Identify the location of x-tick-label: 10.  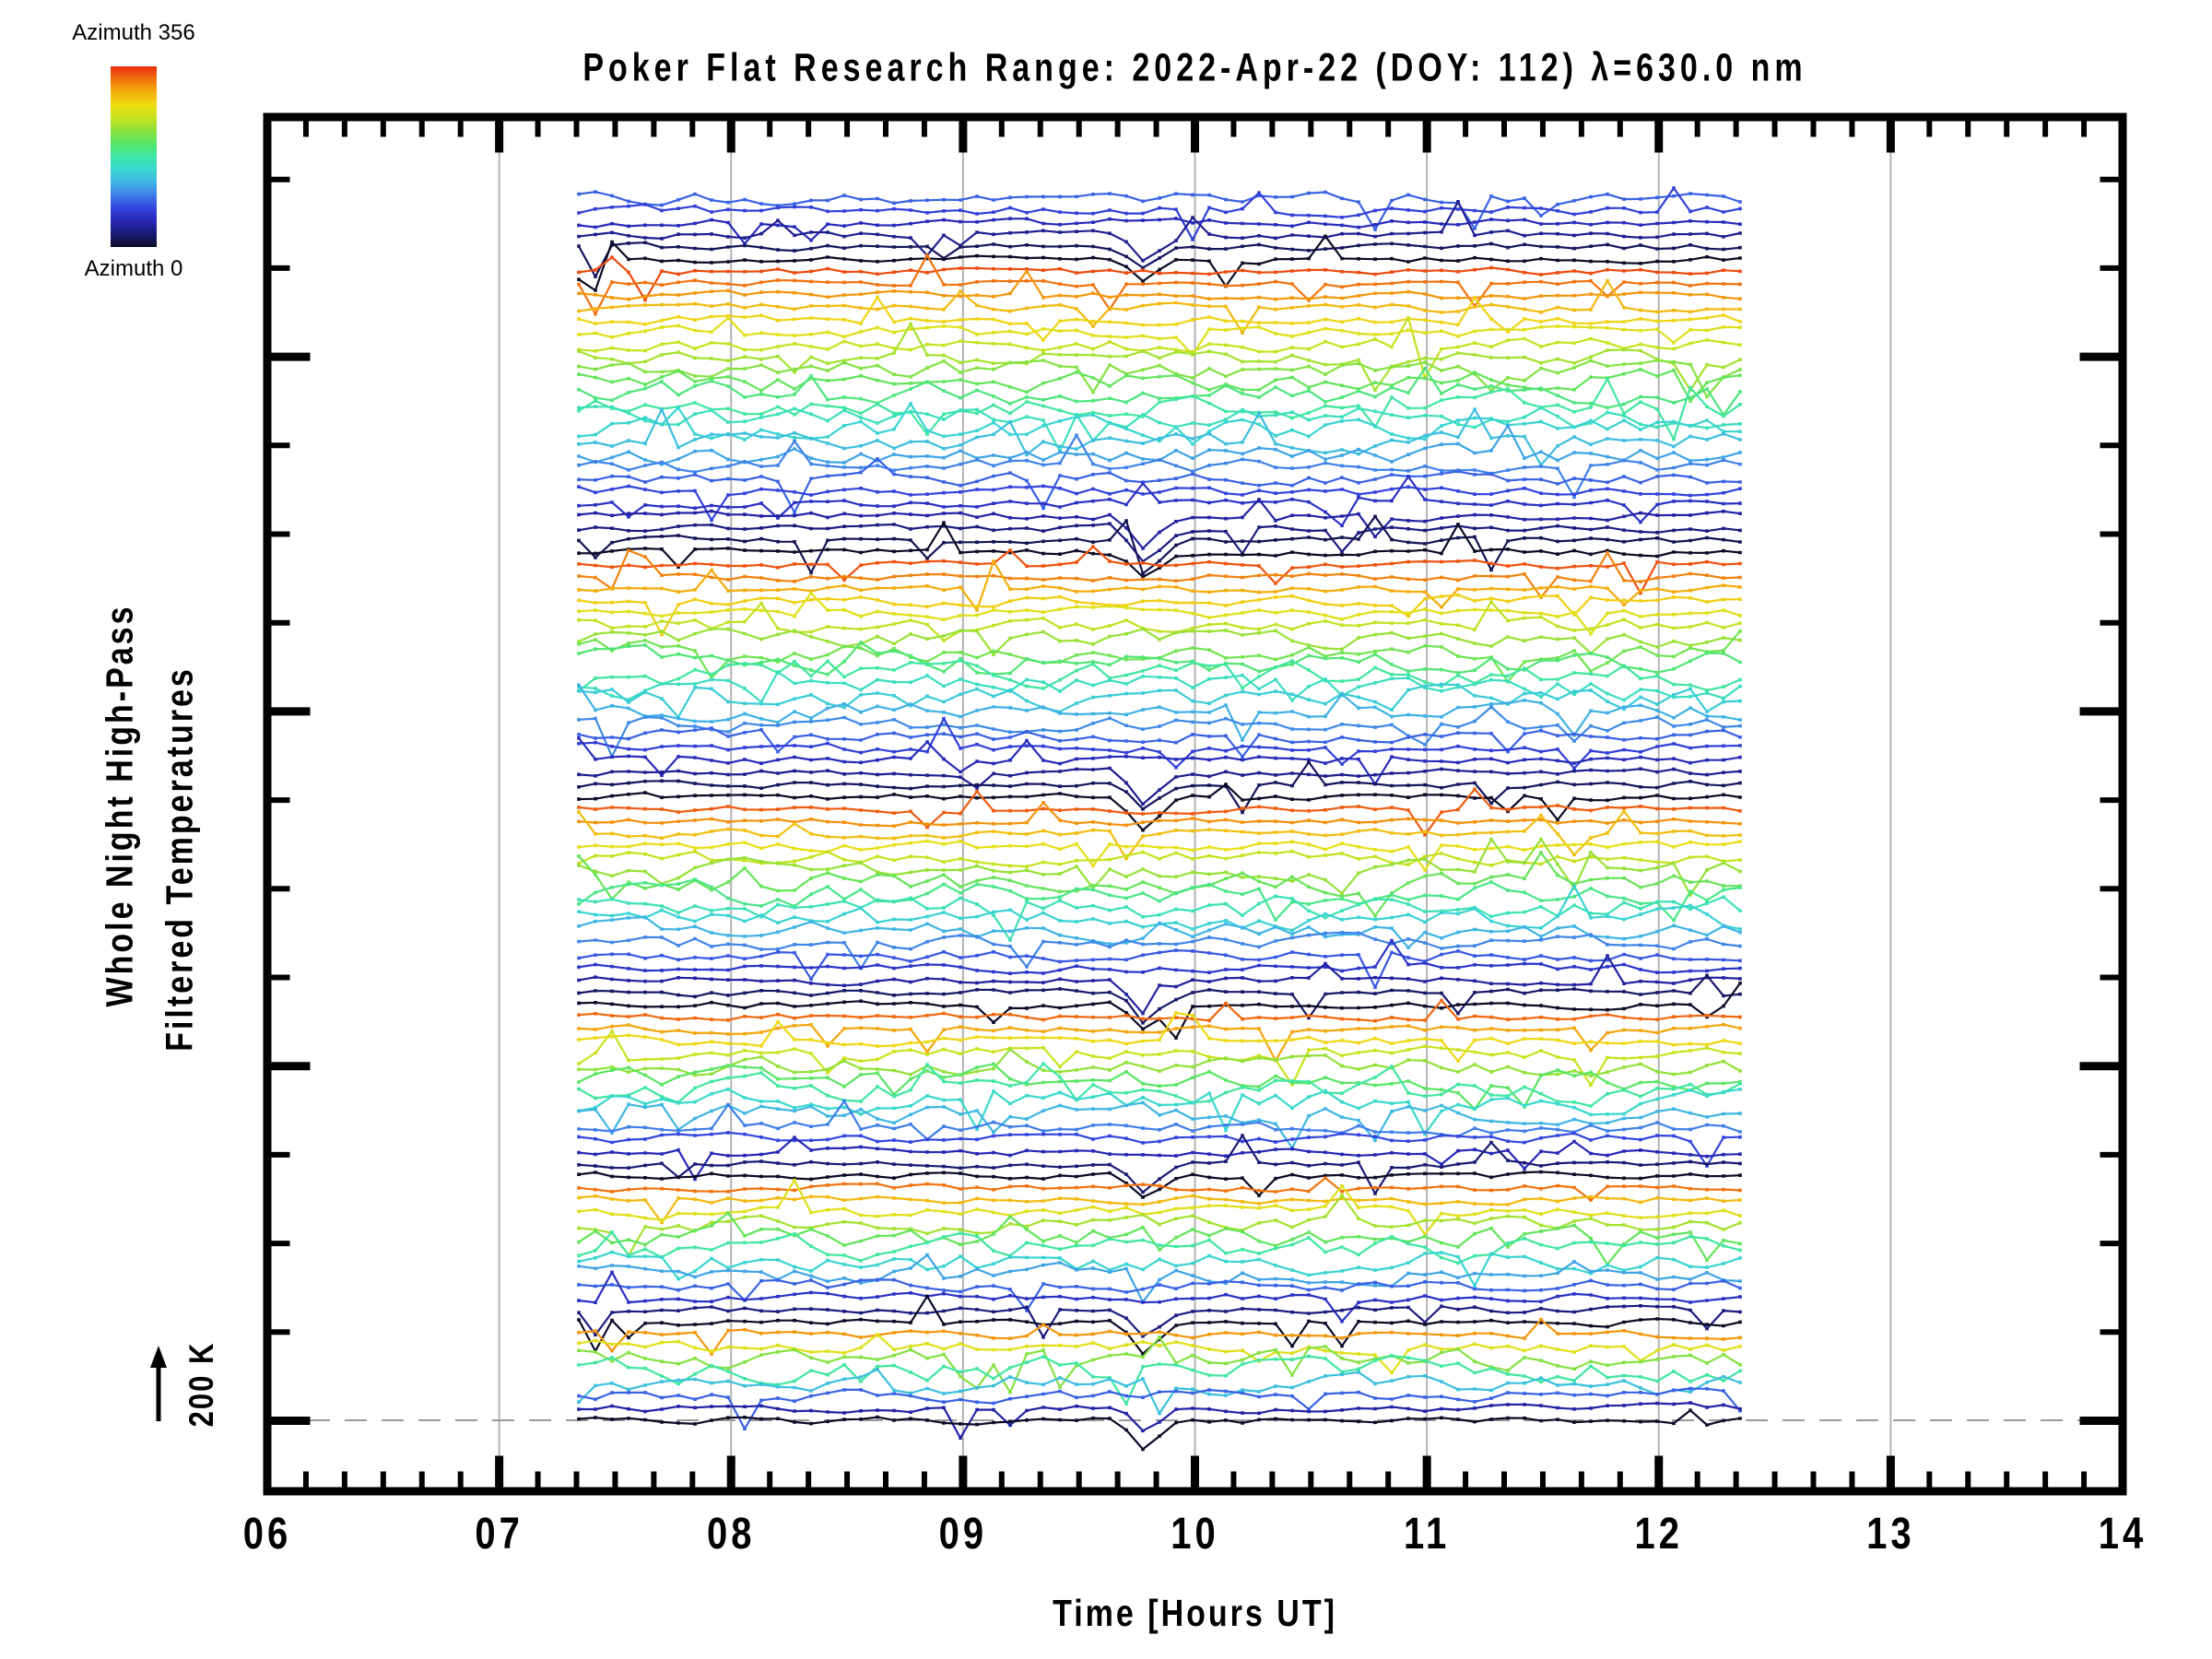
(1195, 1534).